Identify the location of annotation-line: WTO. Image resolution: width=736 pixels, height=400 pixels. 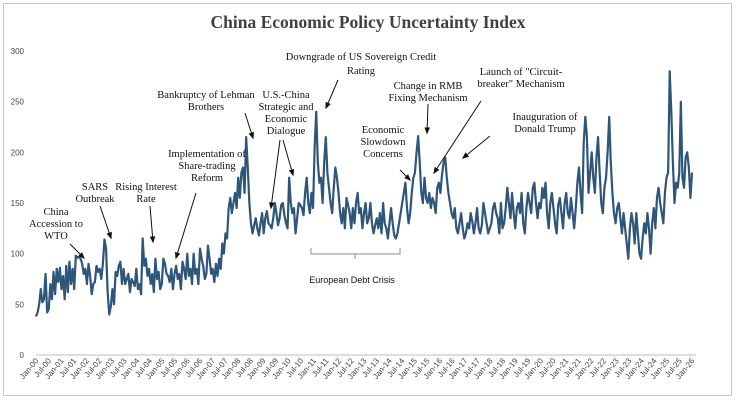
(56, 236).